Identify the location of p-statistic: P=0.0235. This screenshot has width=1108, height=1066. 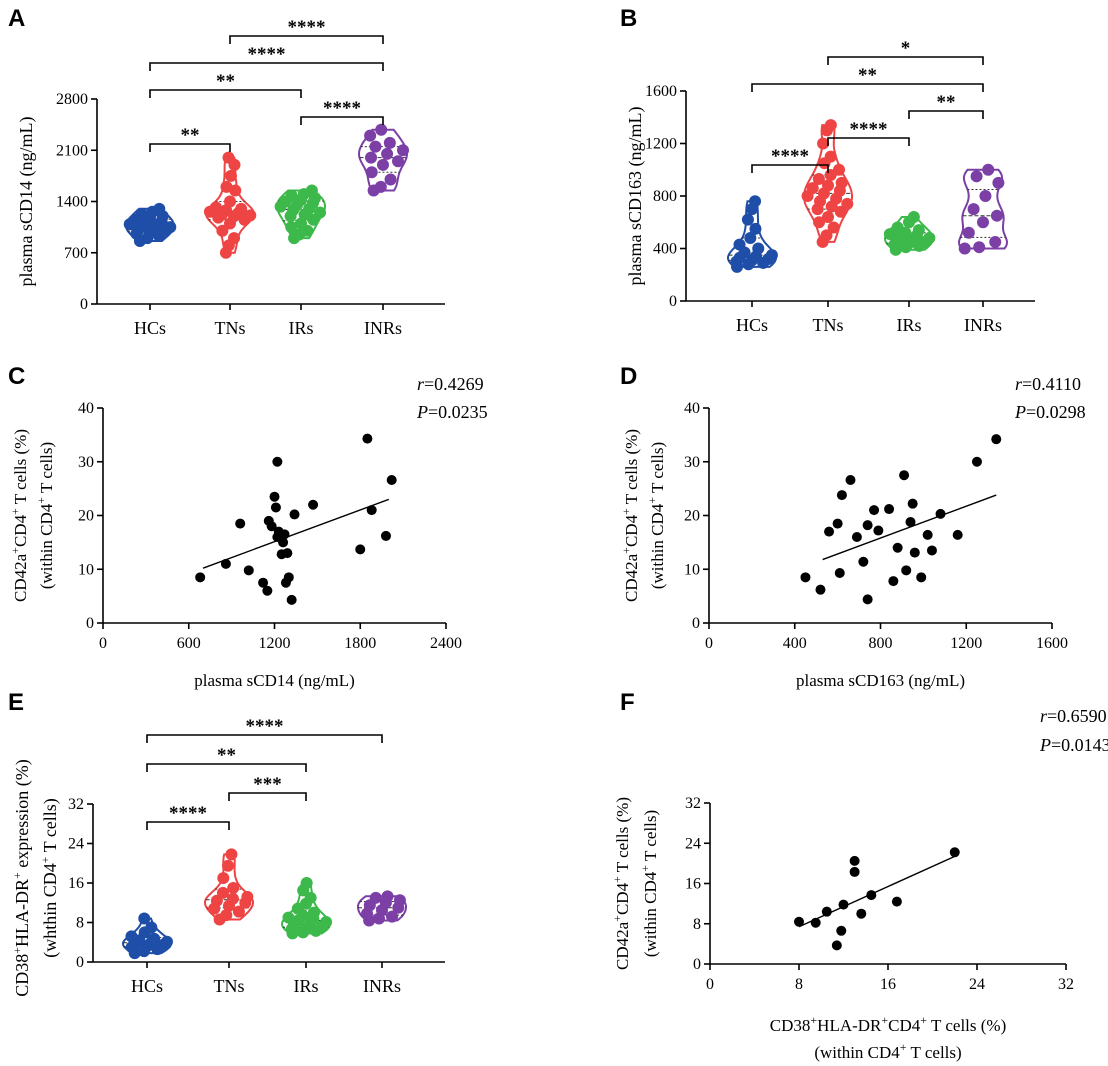
(452, 412).